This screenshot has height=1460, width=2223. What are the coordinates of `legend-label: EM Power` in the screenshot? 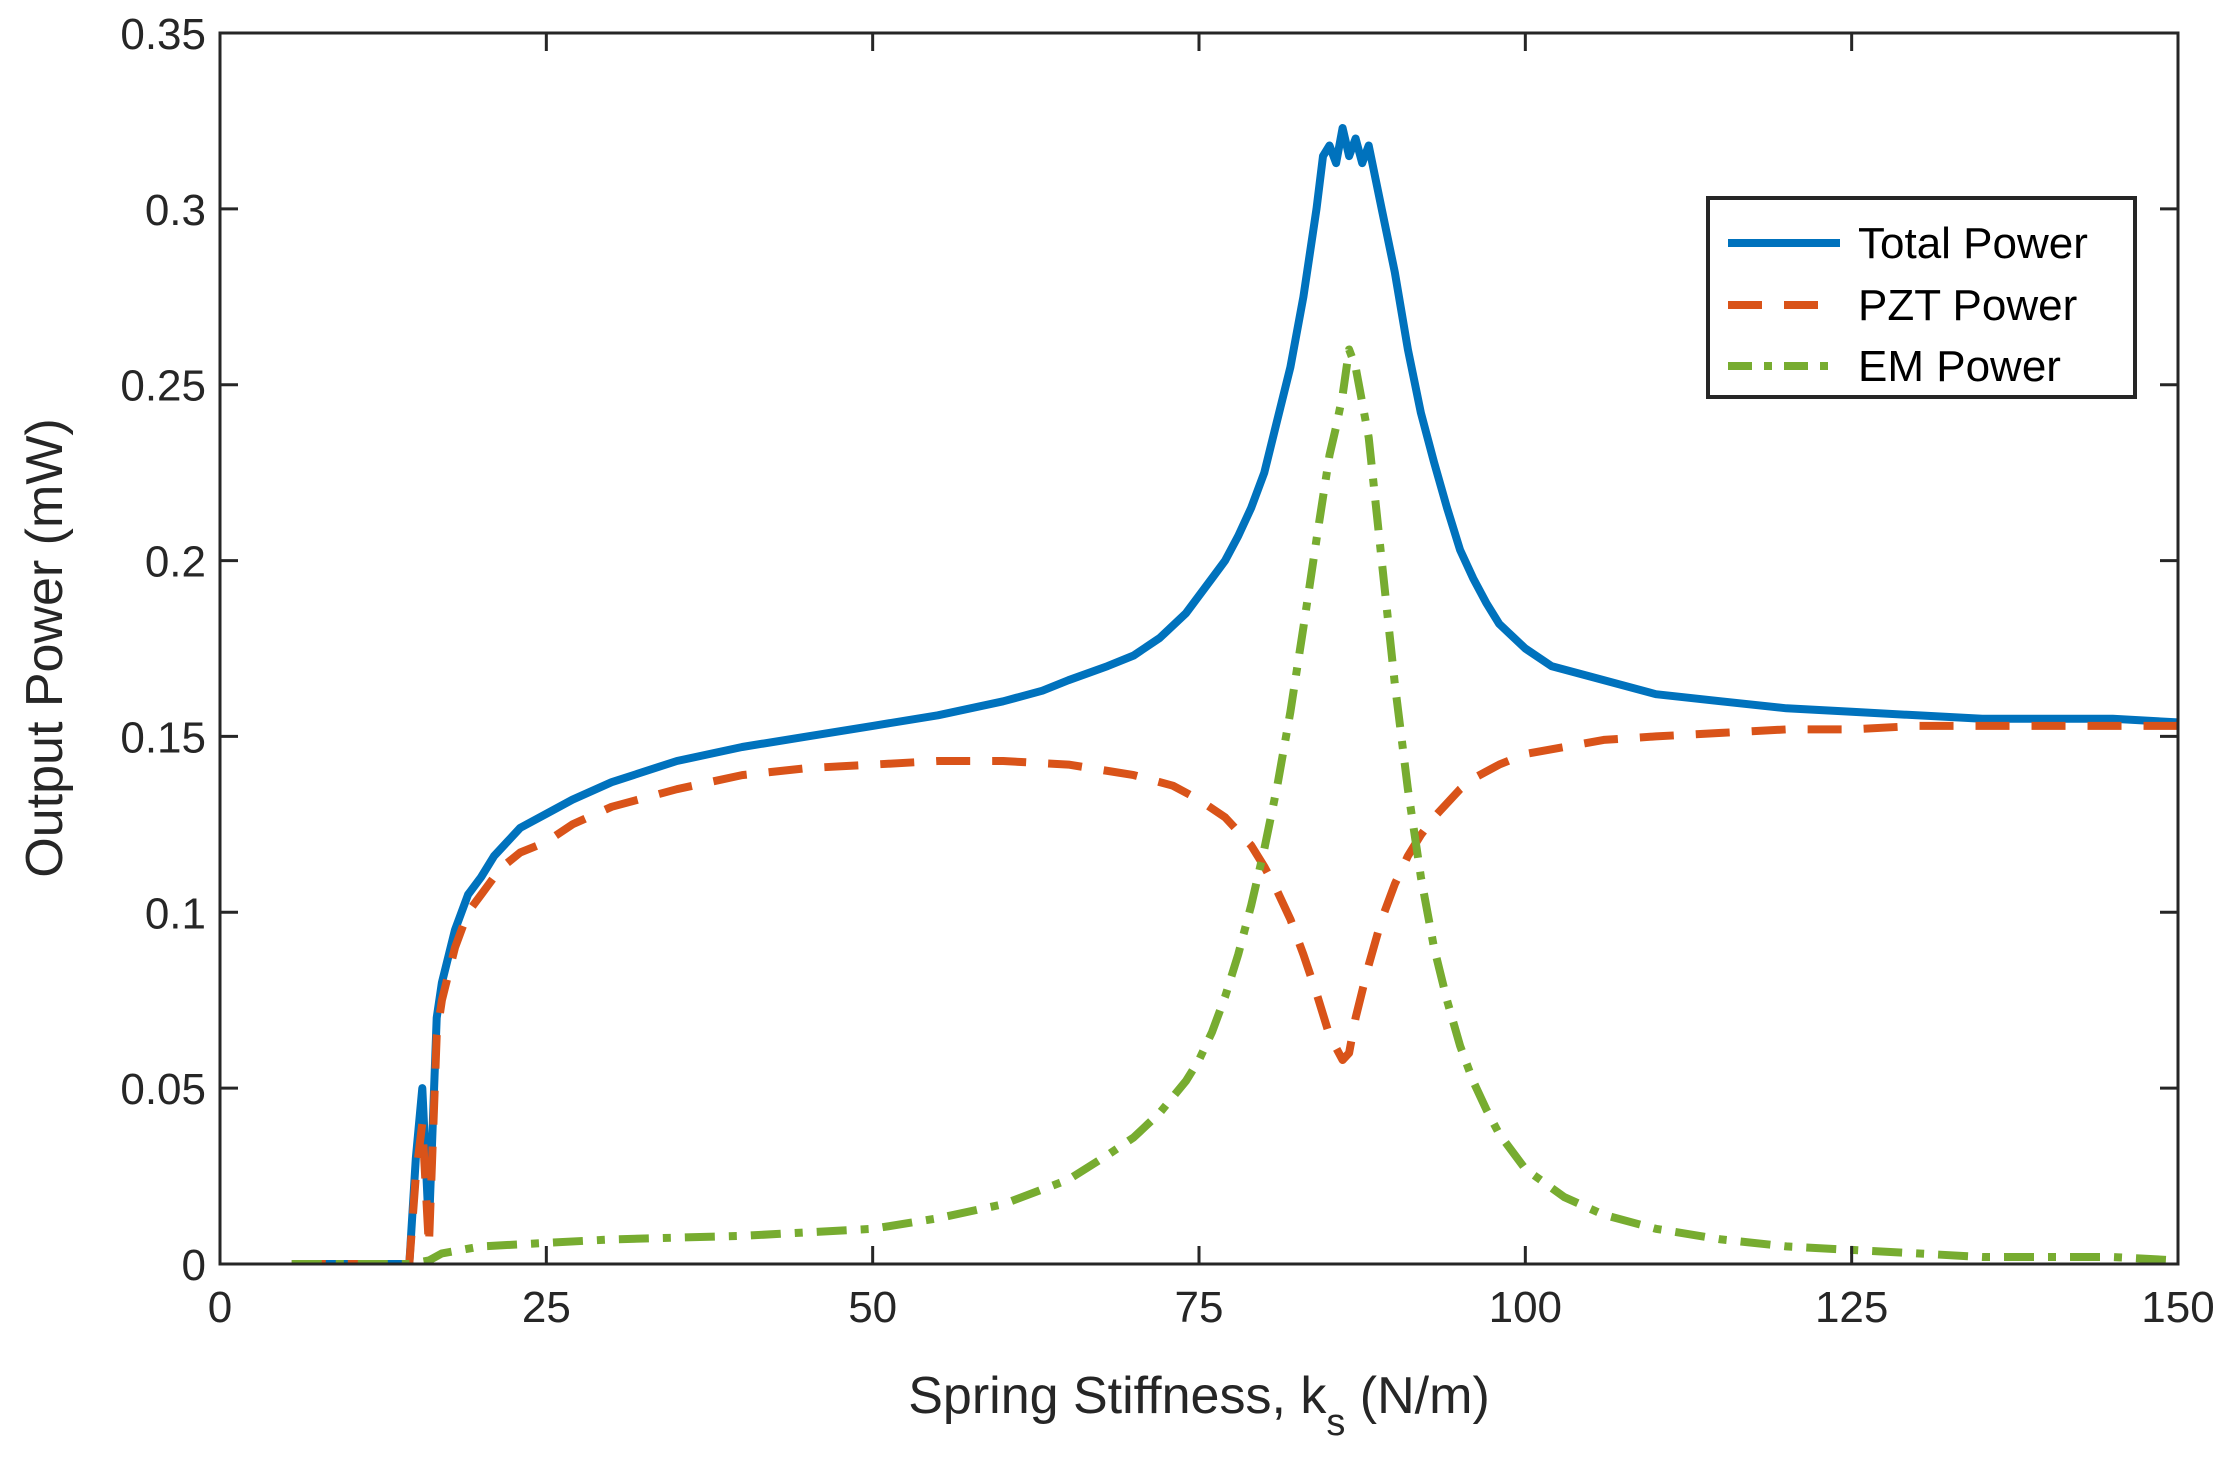 It's located at (1959, 366).